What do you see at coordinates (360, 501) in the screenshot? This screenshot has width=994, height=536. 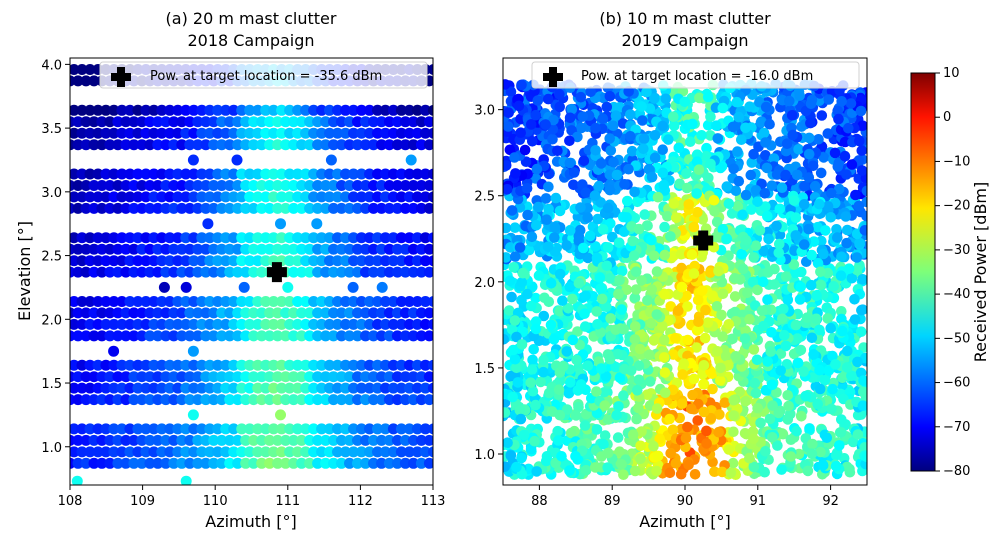 I see `x-tick-label: 112` at bounding box center [360, 501].